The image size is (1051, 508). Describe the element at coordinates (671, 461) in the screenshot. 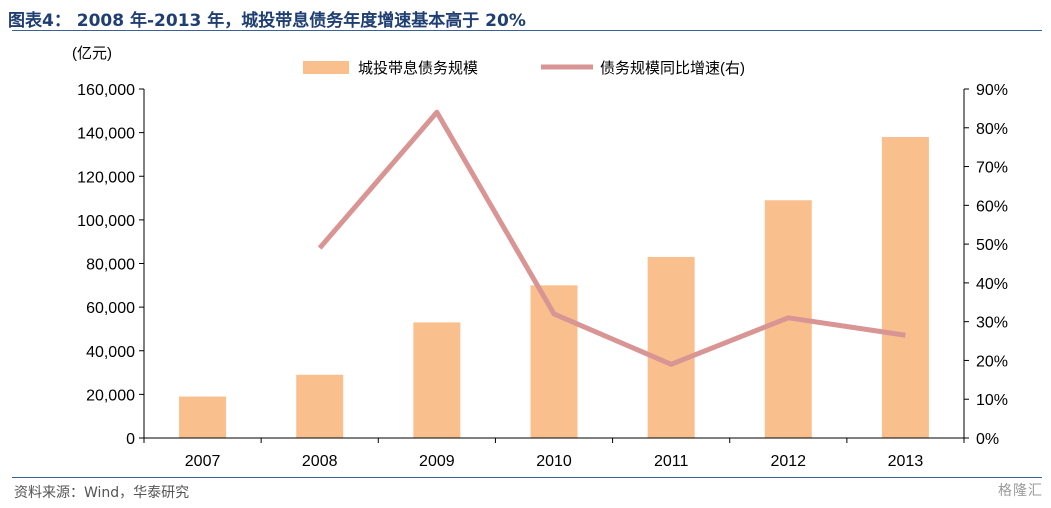

I see `x-tick-label: 2011` at that location.